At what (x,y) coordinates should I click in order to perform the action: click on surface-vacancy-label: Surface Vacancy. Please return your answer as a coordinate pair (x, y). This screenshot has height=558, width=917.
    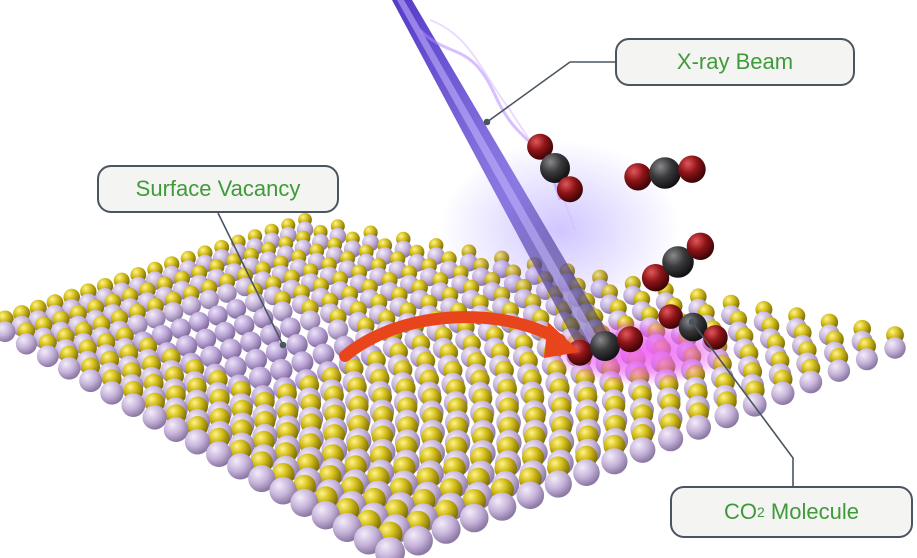
    Looking at the image, I should click on (218, 189).